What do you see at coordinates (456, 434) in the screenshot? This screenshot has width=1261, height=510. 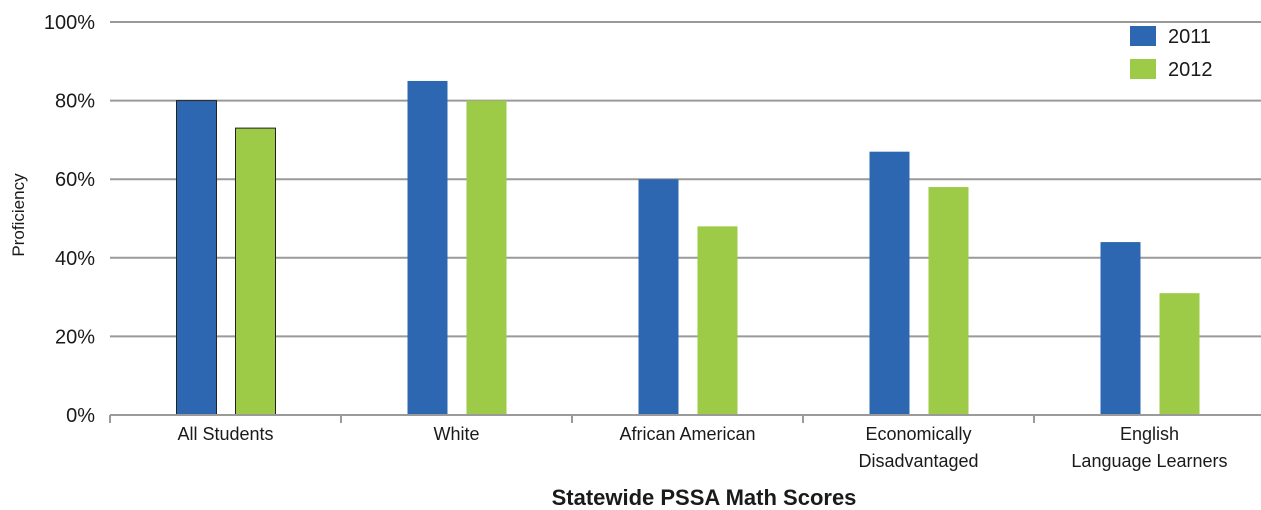 I see `x-tick-label: White` at bounding box center [456, 434].